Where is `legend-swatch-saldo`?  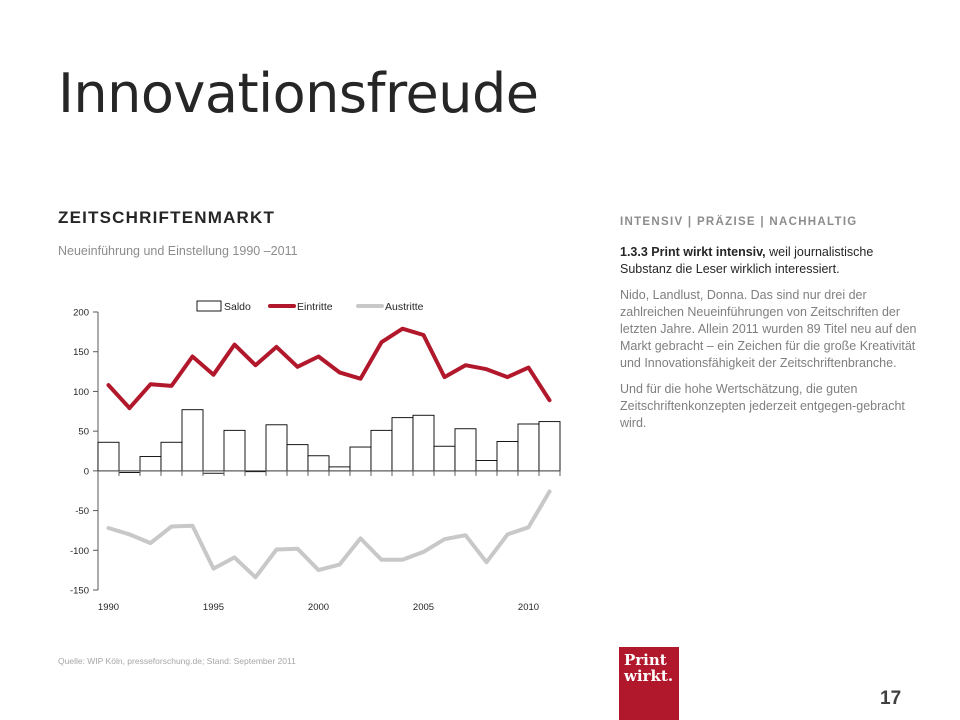 legend-swatch-saldo is located at coordinates (209, 306).